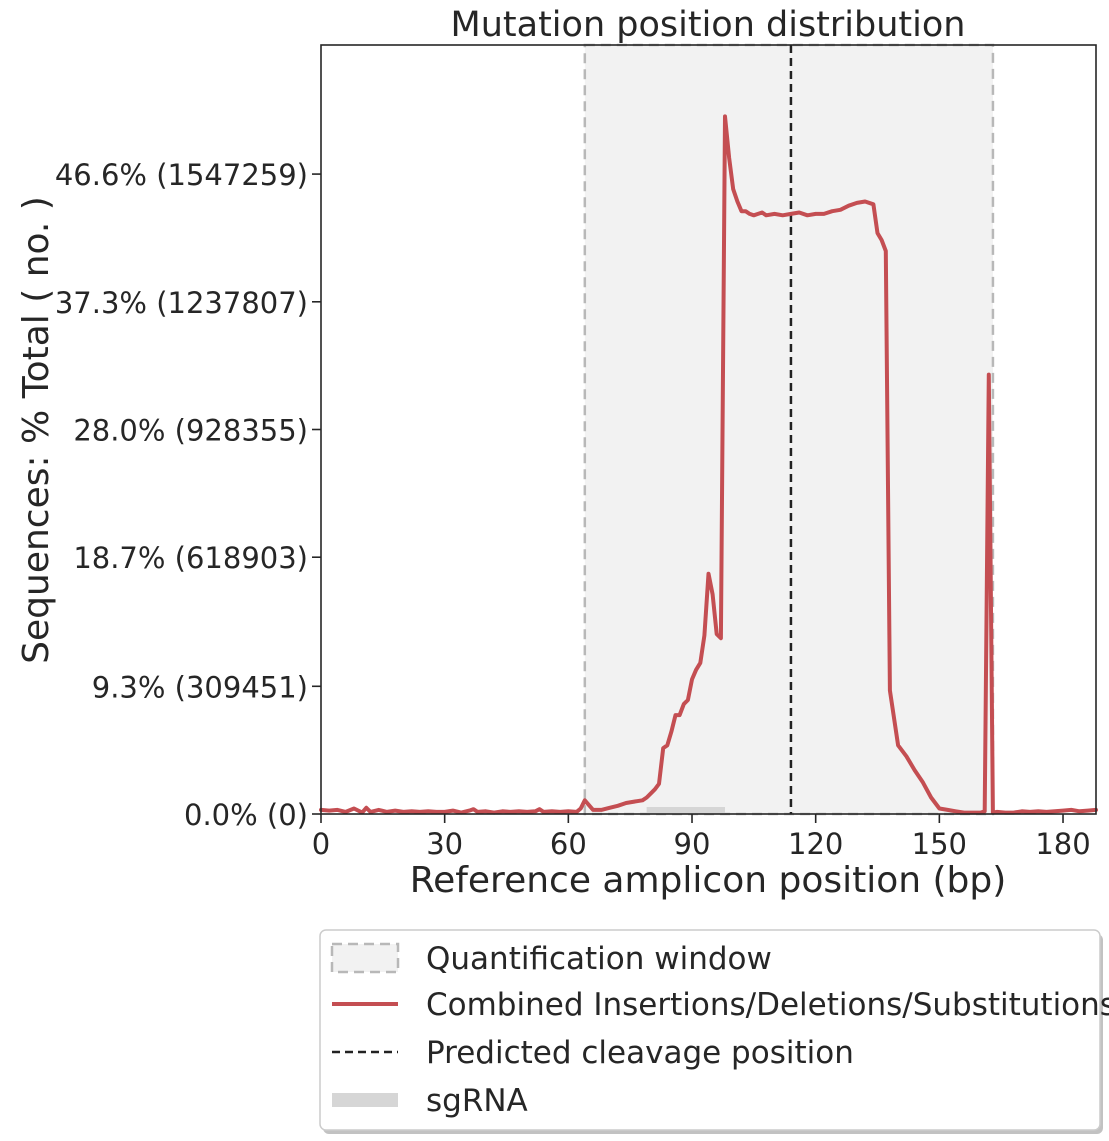  Describe the element at coordinates (181, 175) in the screenshot. I see `y-tick-label: 46.6% (1547259)` at that location.